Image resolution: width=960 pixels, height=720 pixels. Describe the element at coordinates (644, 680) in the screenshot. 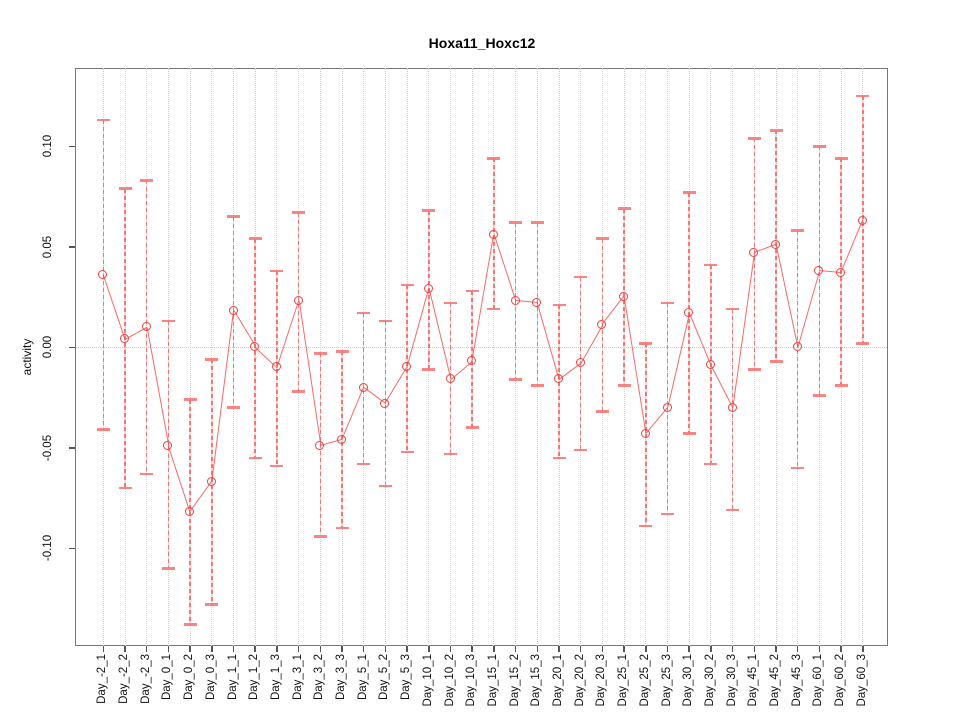

I see `x-tick-label: Day_25_2` at that location.